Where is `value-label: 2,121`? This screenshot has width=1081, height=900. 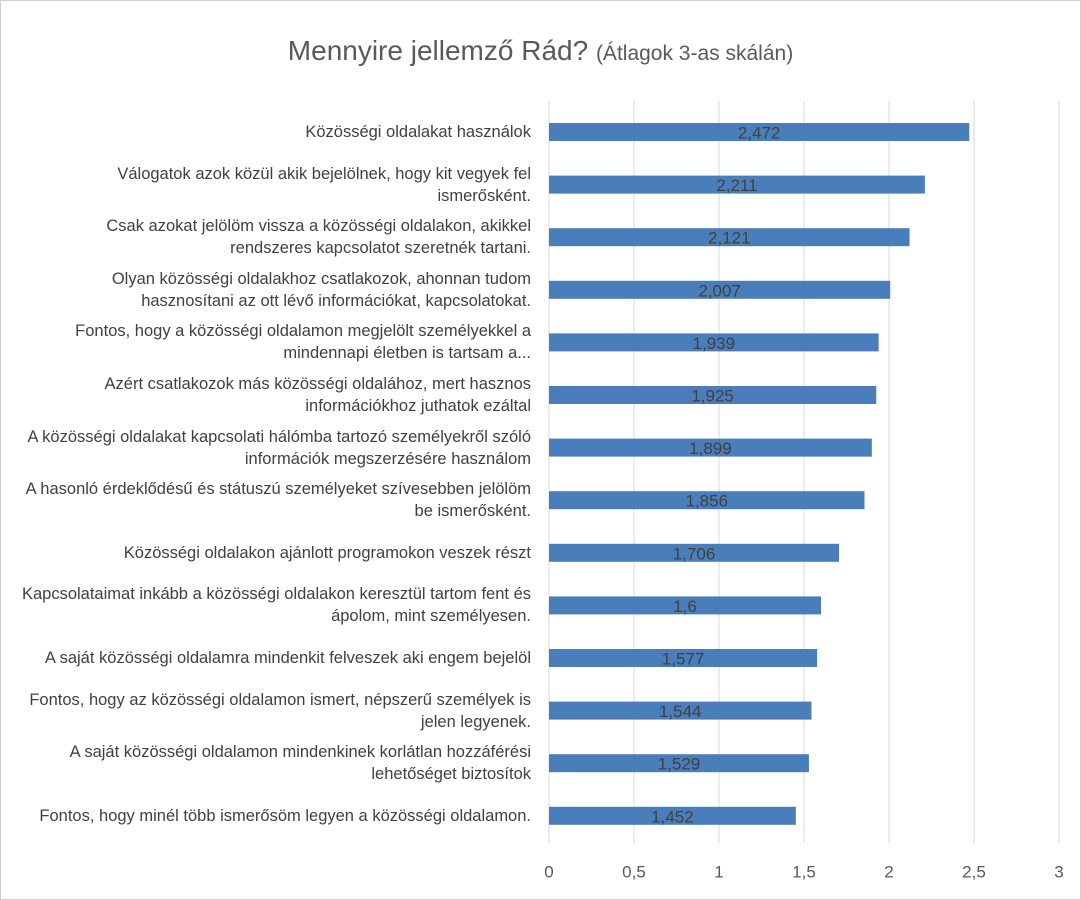
value-label: 2,121 is located at coordinates (729, 238).